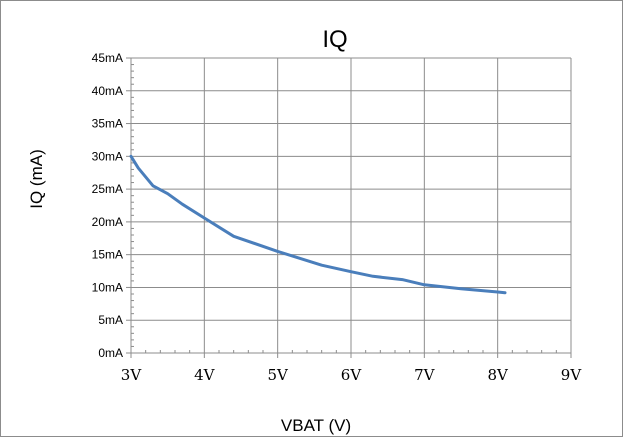 Image resolution: width=623 pixels, height=437 pixels. What do you see at coordinates (334, 39) in the screenshot?
I see `chart-title: IQ` at bounding box center [334, 39].